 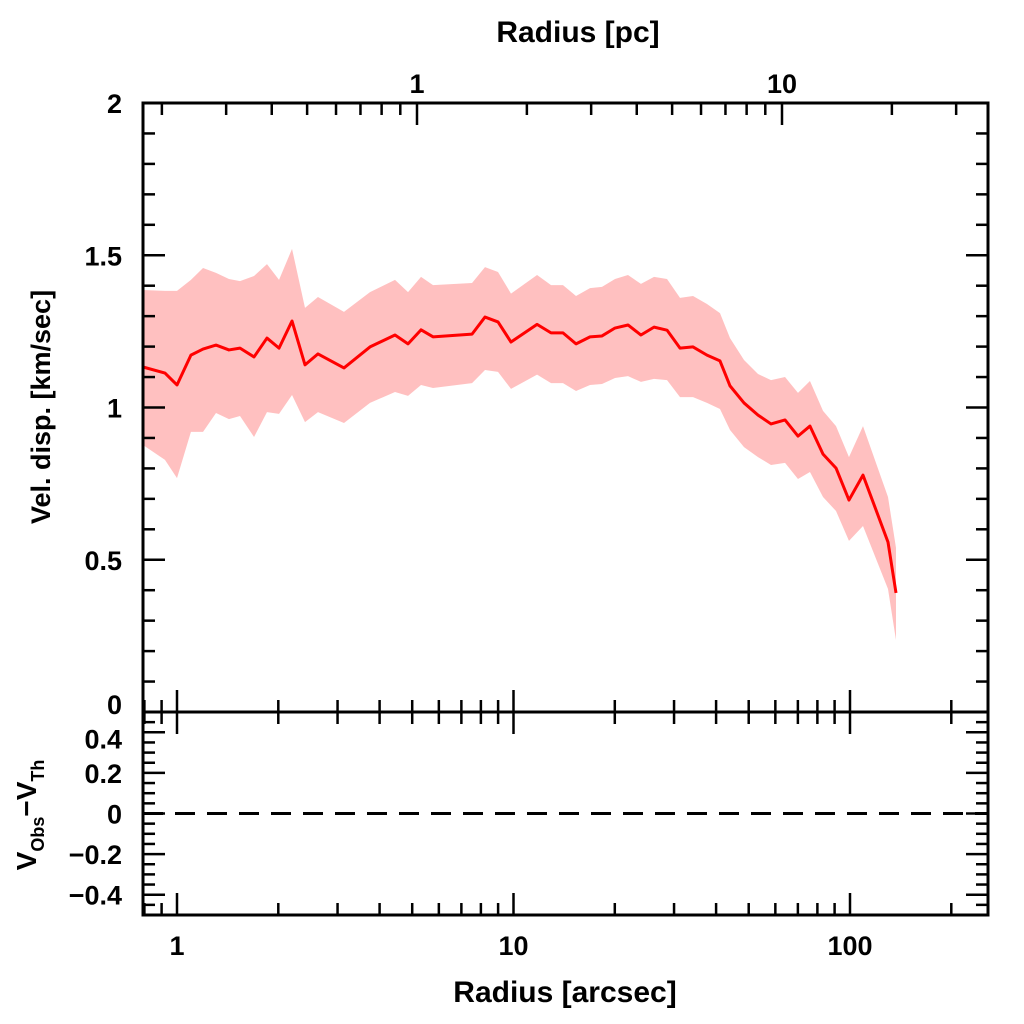 What do you see at coordinates (95, 855) in the screenshot?
I see `residual-y-tick-label: −0.2` at bounding box center [95, 855].